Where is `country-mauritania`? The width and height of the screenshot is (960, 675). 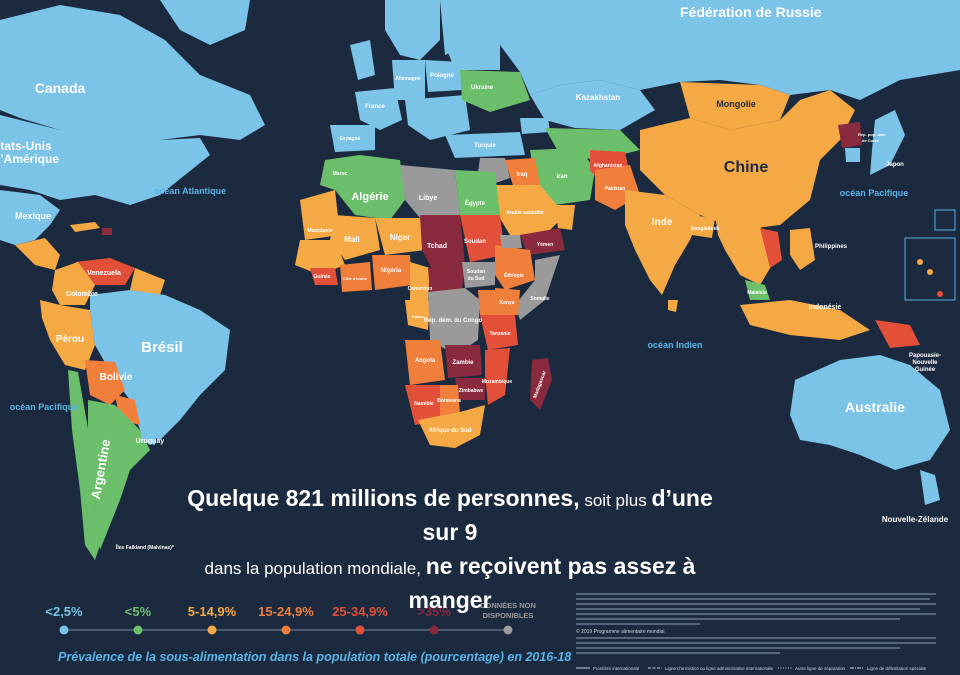
country-mauritania is located at coordinates (320, 215).